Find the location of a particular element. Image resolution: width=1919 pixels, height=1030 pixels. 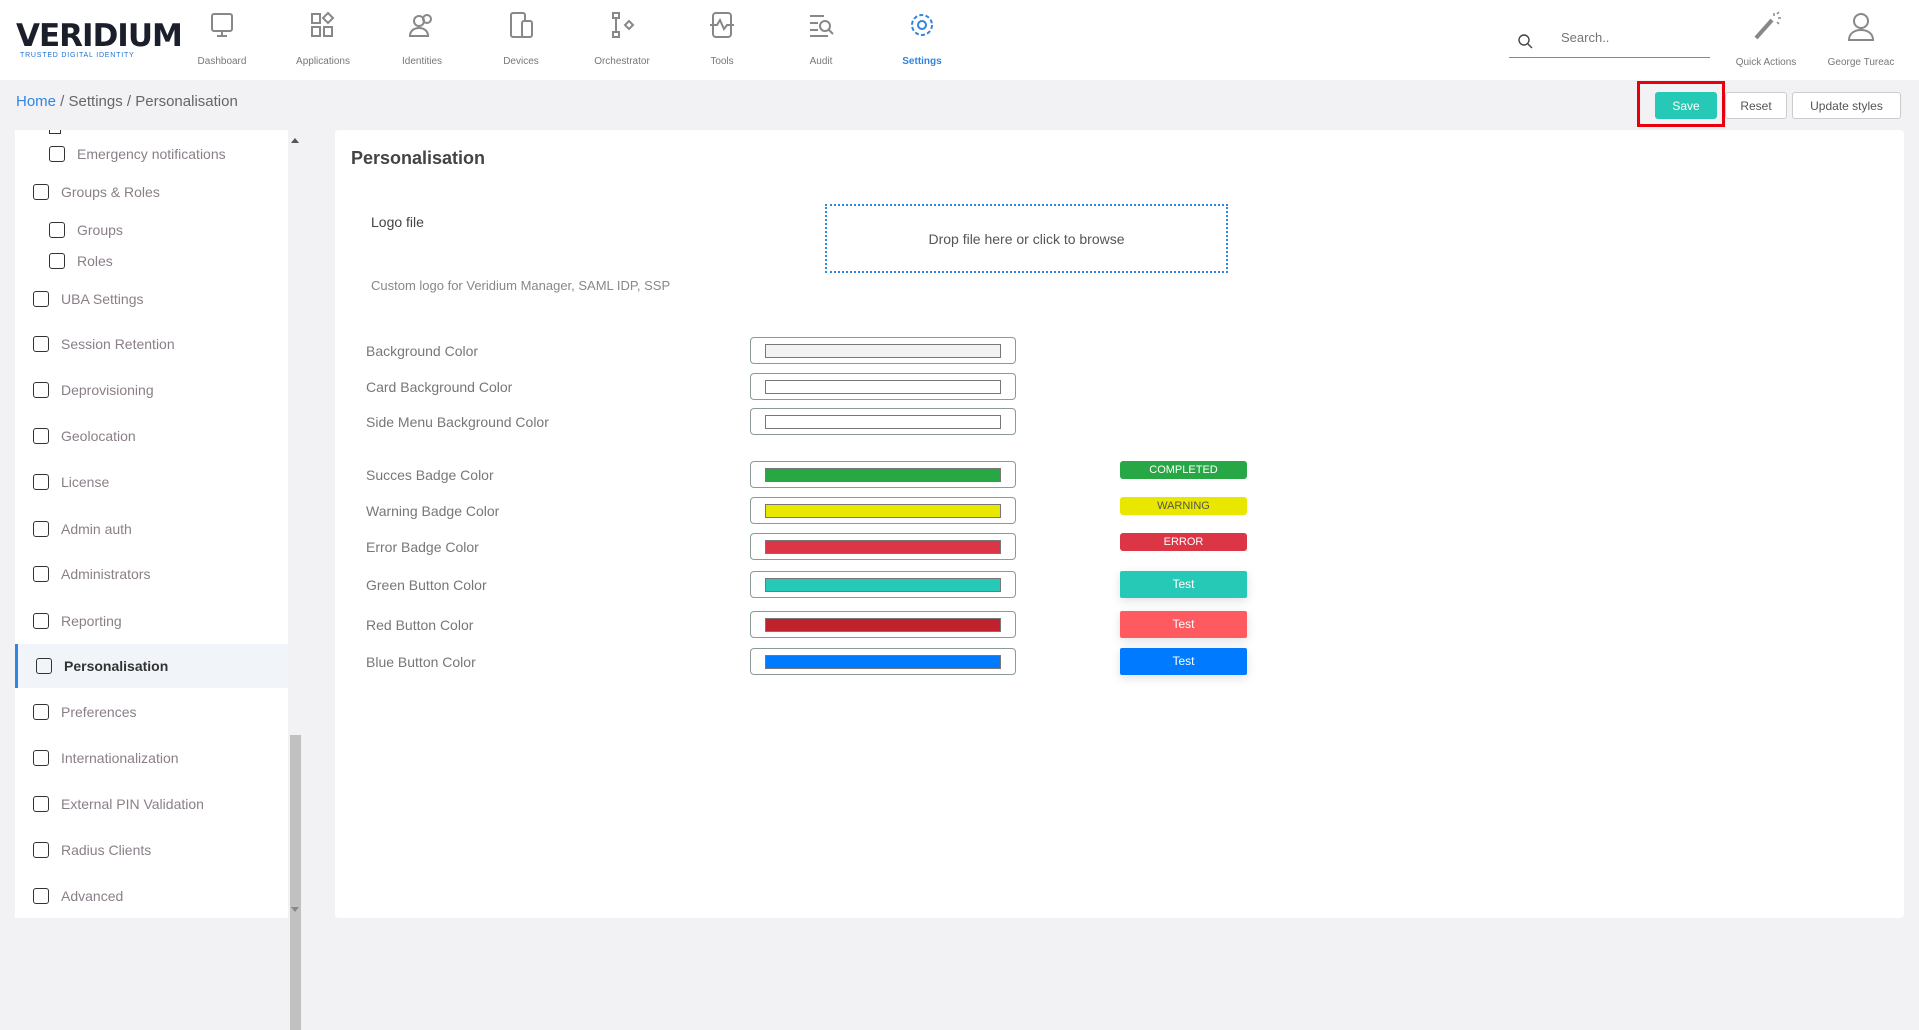

nav-dashboard: Dashboard is located at coordinates (222, 38).